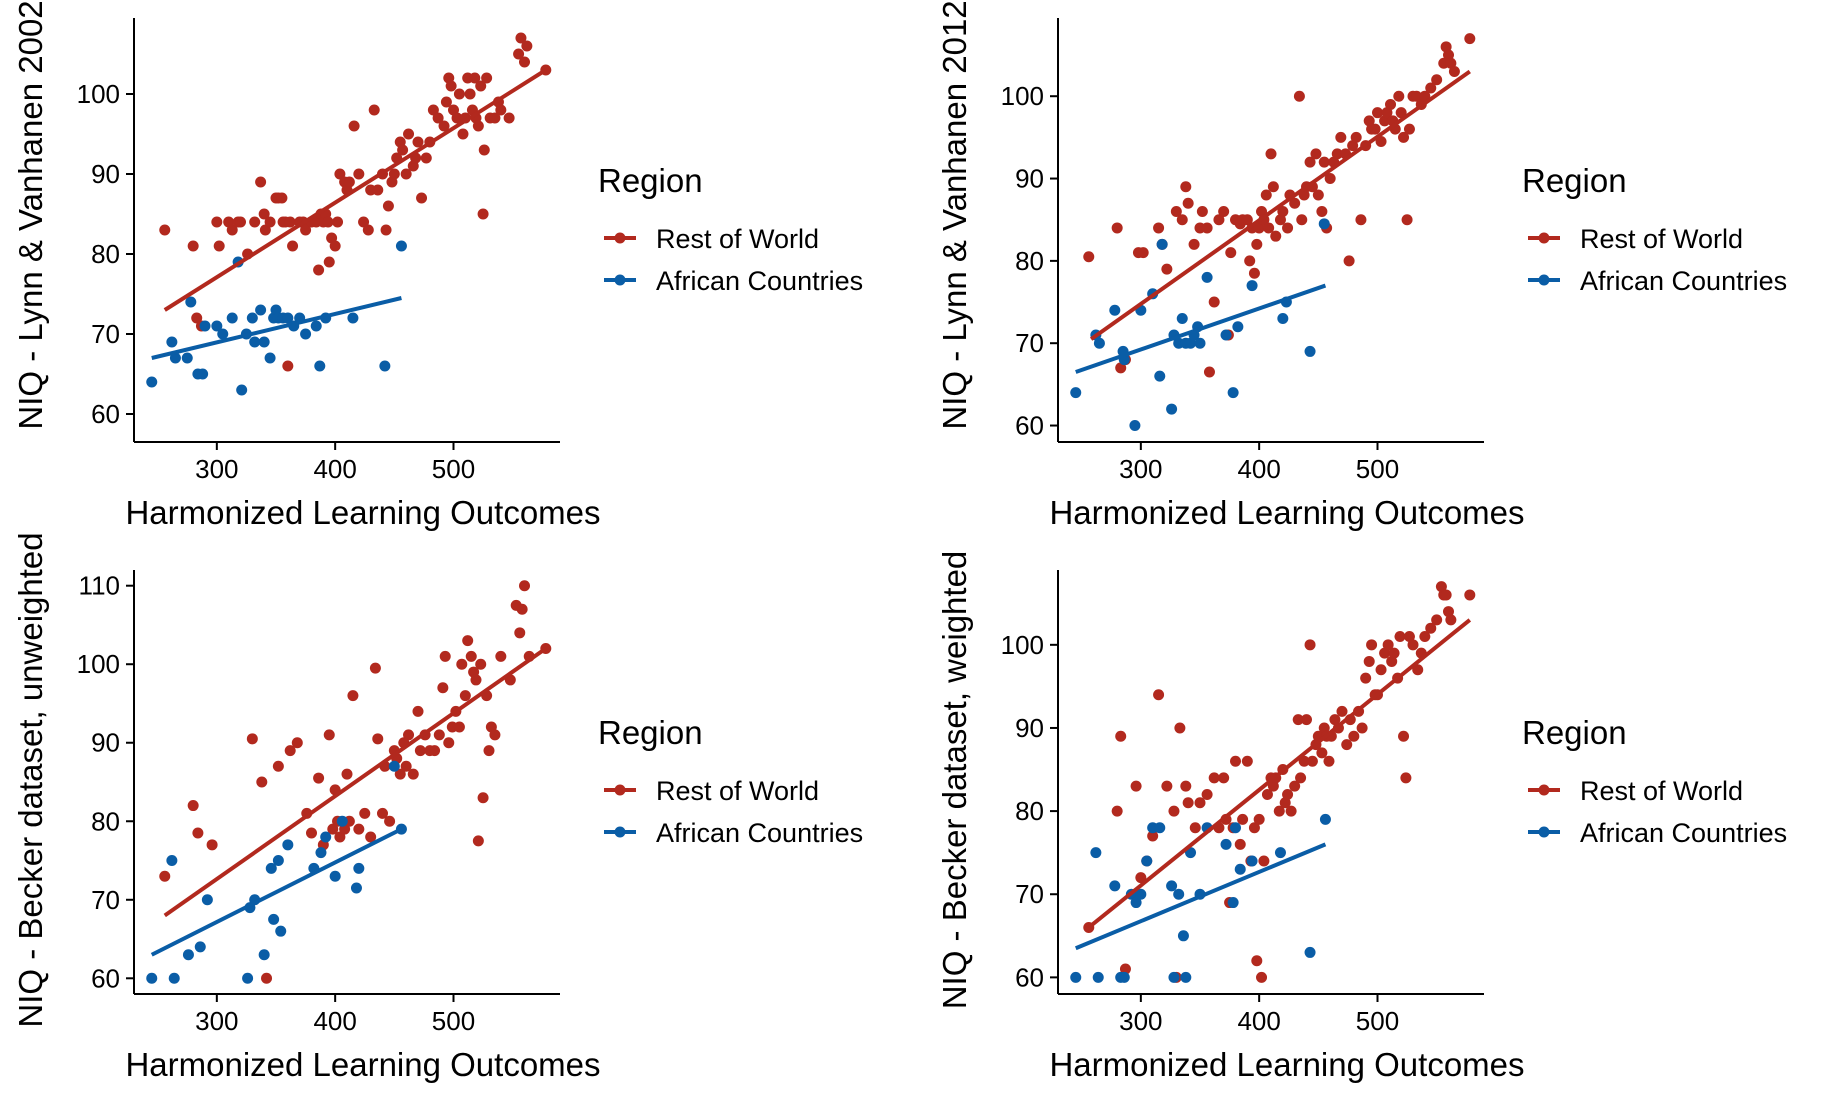 The image size is (1840, 1103). Describe the element at coordinates (1140, 469) in the screenshot. I see `x-tick-label: 300` at that location.